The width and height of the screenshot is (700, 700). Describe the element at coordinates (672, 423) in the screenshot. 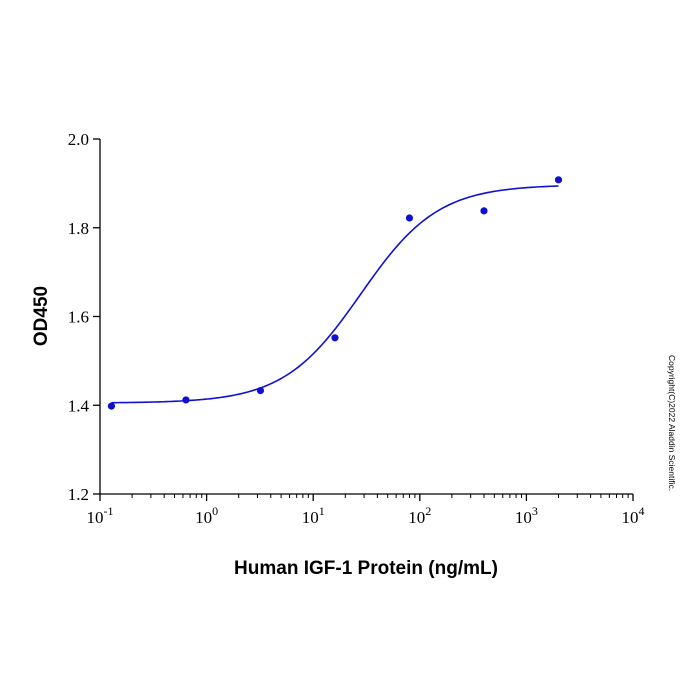

I see `copyright-text: Copyright(C)2022 Aladdin Scientific.` at that location.